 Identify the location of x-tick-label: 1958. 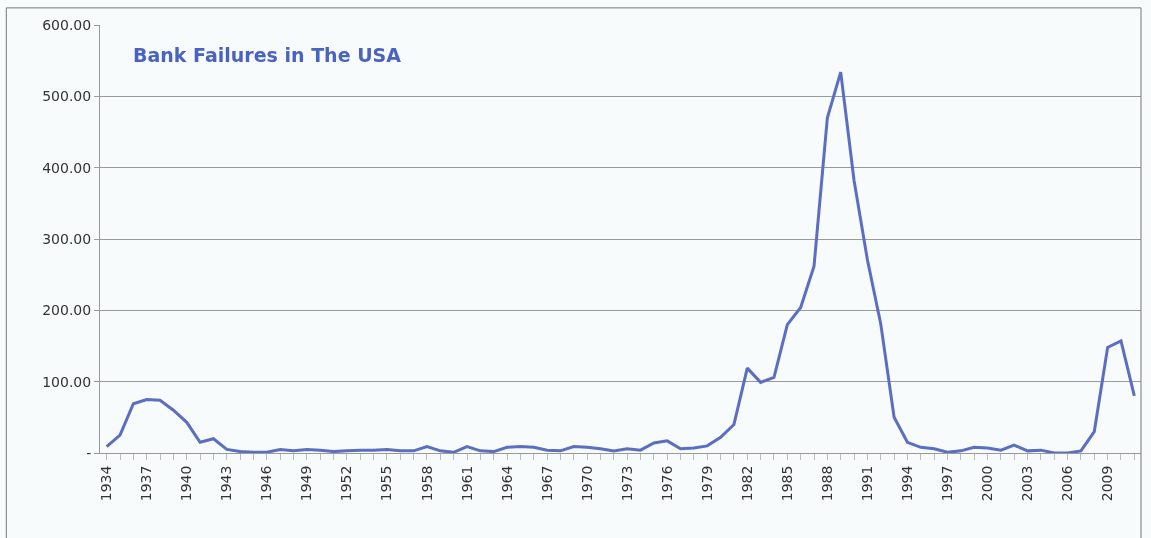
(426, 483).